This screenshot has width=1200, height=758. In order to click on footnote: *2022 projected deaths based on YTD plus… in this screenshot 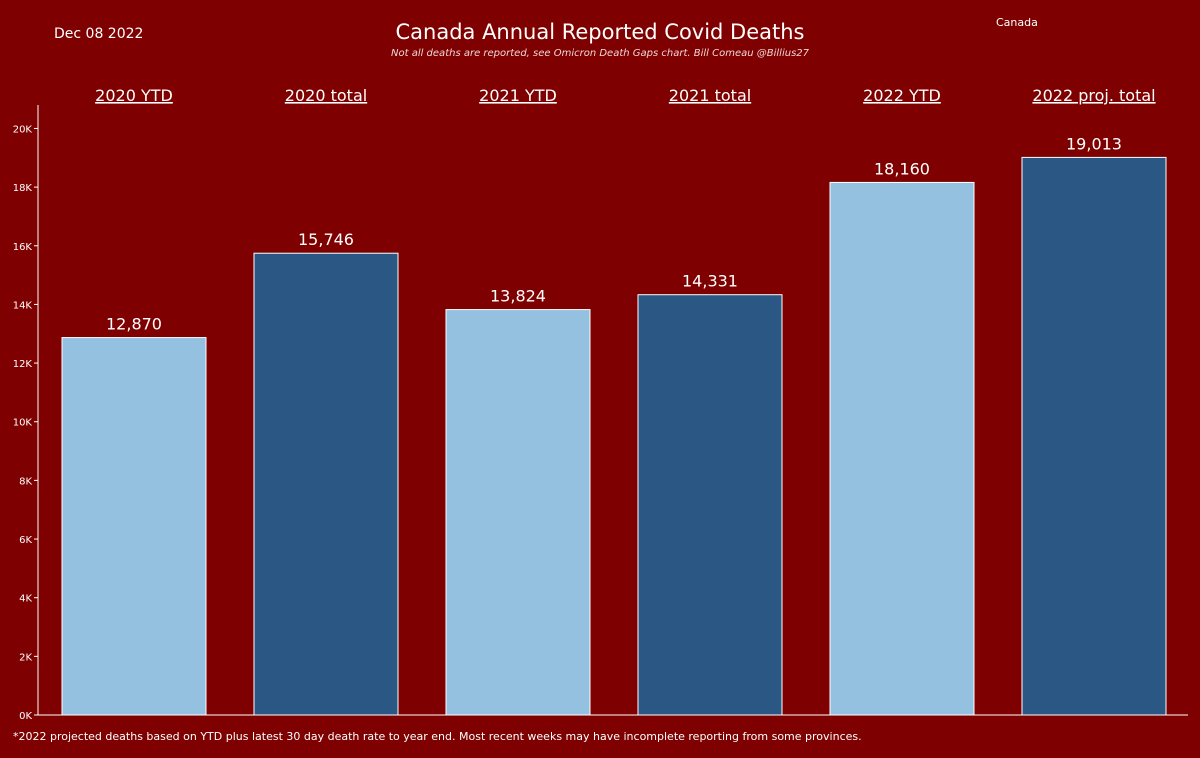, I will do `click(437, 736)`.